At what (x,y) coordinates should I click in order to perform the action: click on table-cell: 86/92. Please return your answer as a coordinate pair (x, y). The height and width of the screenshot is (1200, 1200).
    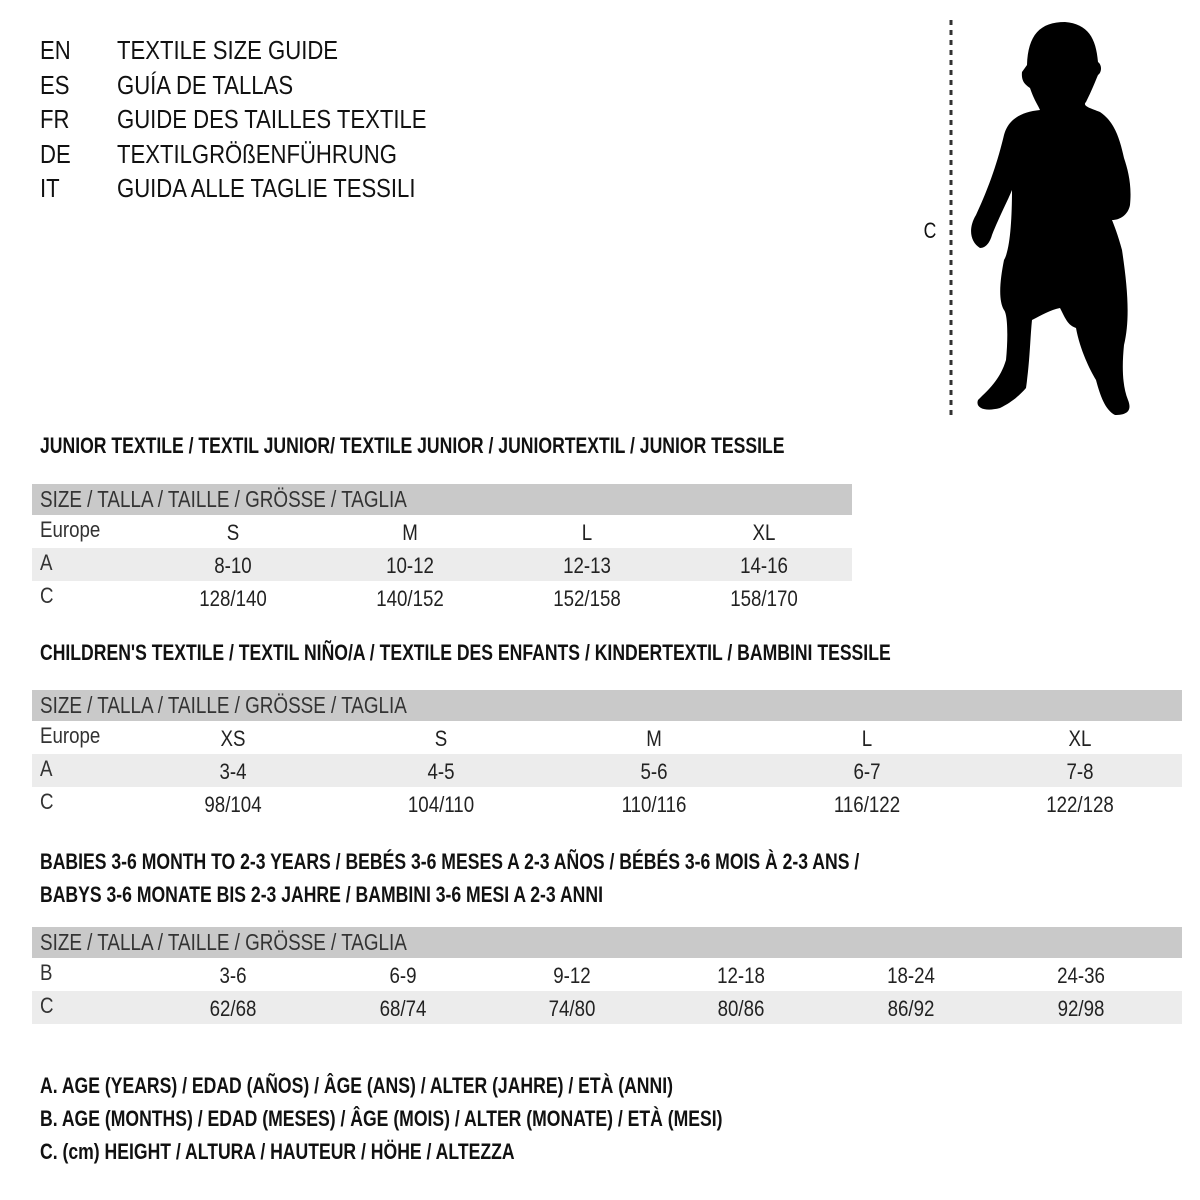
    Looking at the image, I should click on (911, 1008).